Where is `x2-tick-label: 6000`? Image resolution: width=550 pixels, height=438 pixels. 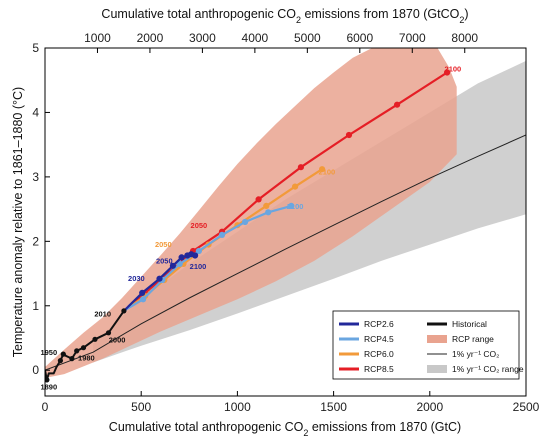
x2-tick-label: 6000 is located at coordinates (359, 38).